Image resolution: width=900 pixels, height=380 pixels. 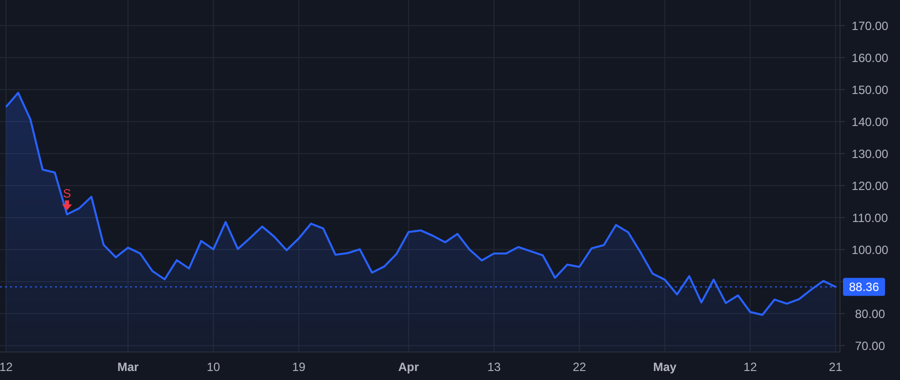 What do you see at coordinates (579, 367) in the screenshot?
I see `x-tick-label: 22` at bounding box center [579, 367].